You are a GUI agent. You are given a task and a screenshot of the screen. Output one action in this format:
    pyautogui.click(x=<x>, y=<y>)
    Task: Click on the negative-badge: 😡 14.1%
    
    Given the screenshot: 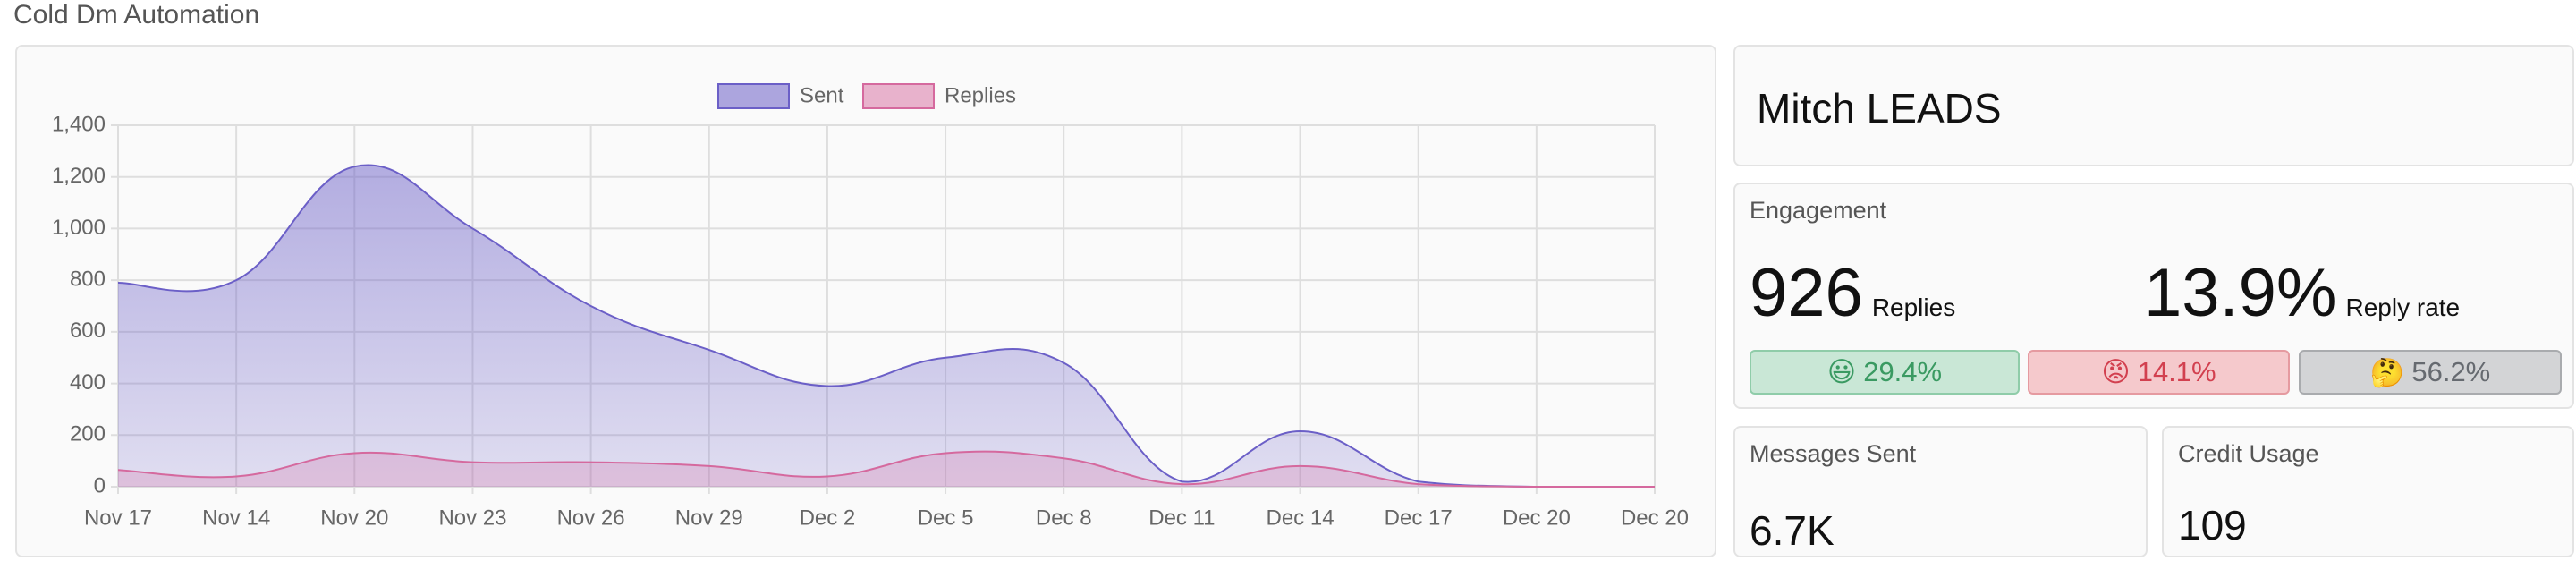 What is the action you would take?
    pyautogui.click(x=2159, y=372)
    